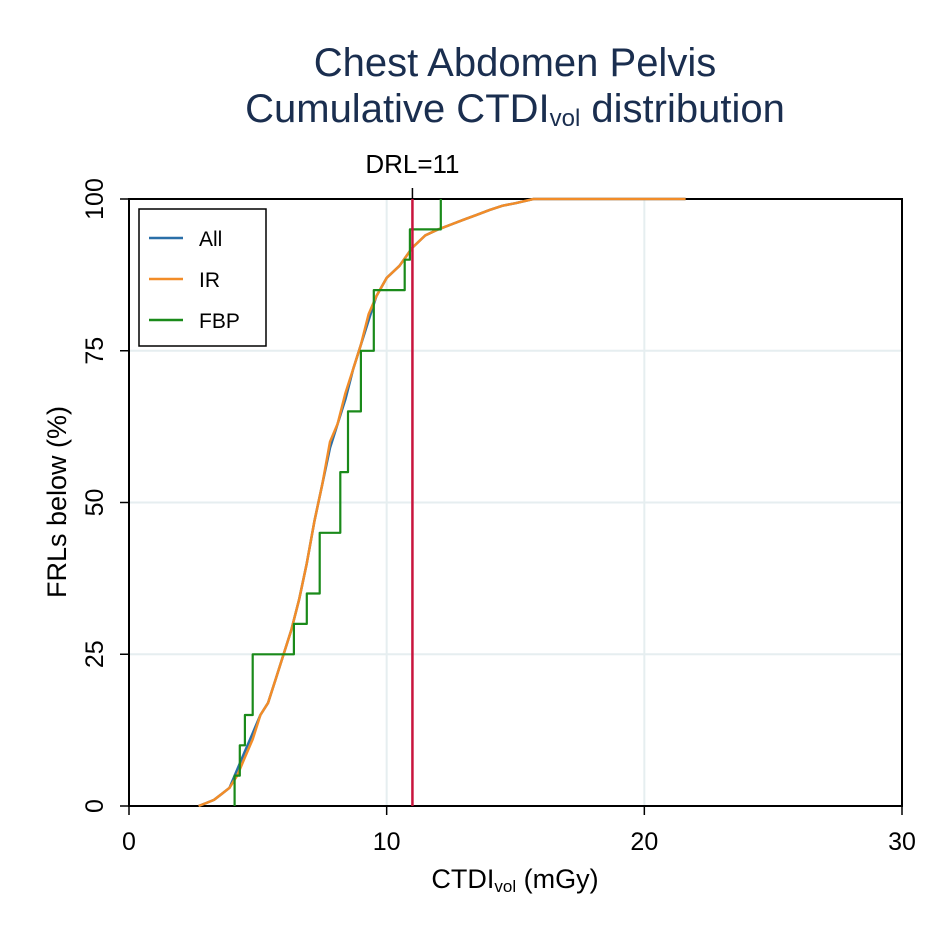 Image resolution: width=937 pixels, height=937 pixels. Describe the element at coordinates (337, 502) in the screenshot. I see `series-line-fbp` at that location.